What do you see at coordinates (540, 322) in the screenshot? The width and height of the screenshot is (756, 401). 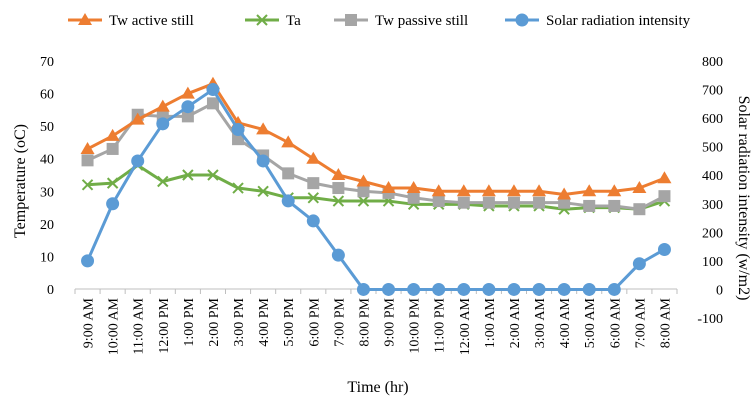 I see `x-tick-label: 3:00 AM` at bounding box center [540, 322].